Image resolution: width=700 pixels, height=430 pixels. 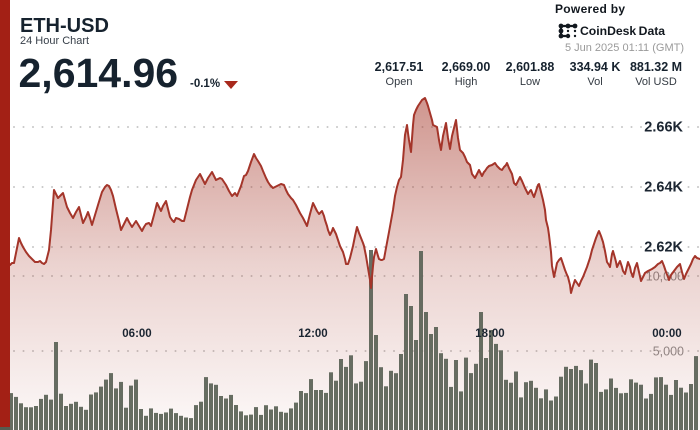 I want to click on svg-text: 12:00, so click(x=312, y=334).